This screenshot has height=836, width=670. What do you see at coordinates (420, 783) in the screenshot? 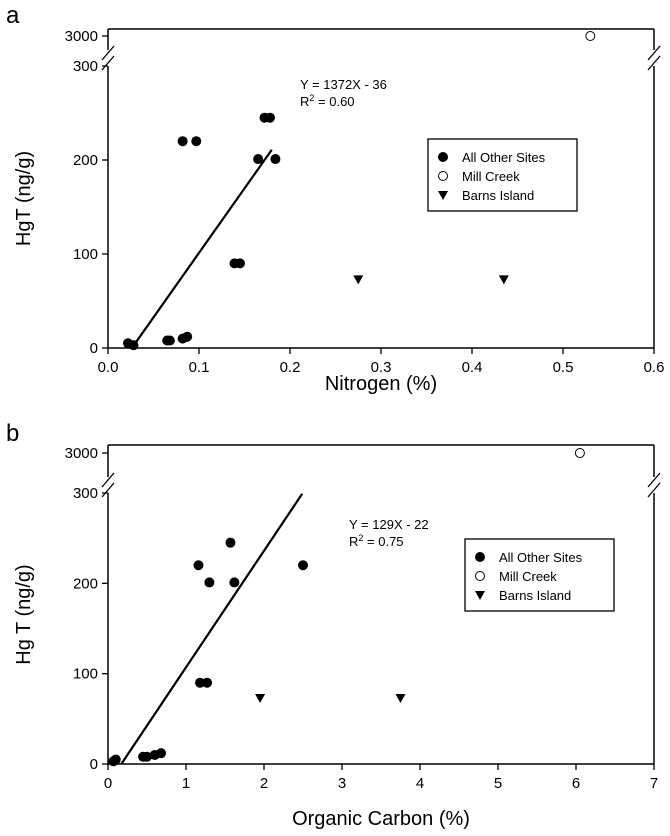
I see `x-tick-label: 4` at bounding box center [420, 783].